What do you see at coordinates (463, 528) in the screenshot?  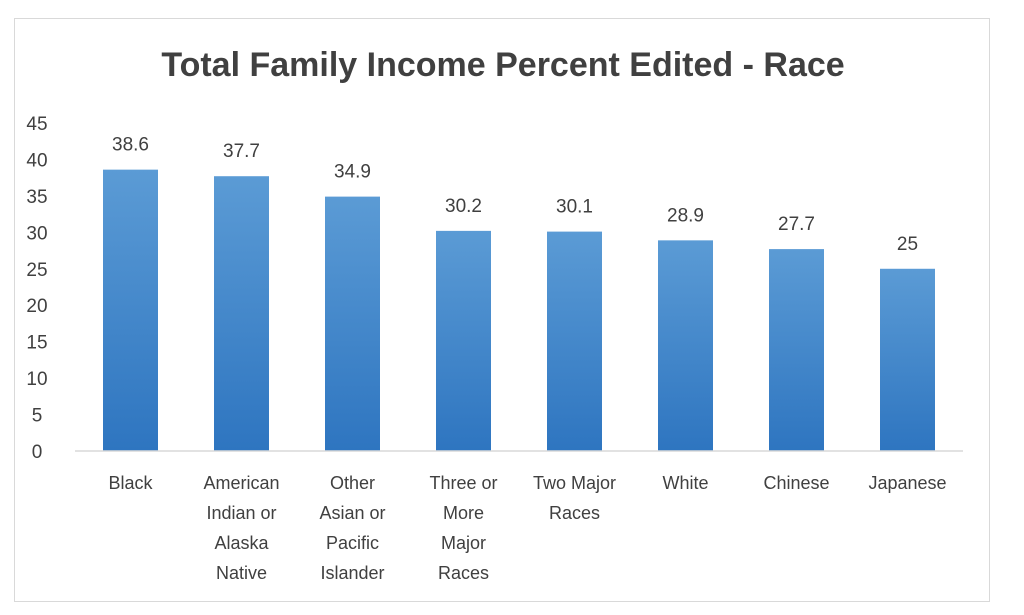 I see `x-tick-label: Three or More Major Races` at bounding box center [463, 528].